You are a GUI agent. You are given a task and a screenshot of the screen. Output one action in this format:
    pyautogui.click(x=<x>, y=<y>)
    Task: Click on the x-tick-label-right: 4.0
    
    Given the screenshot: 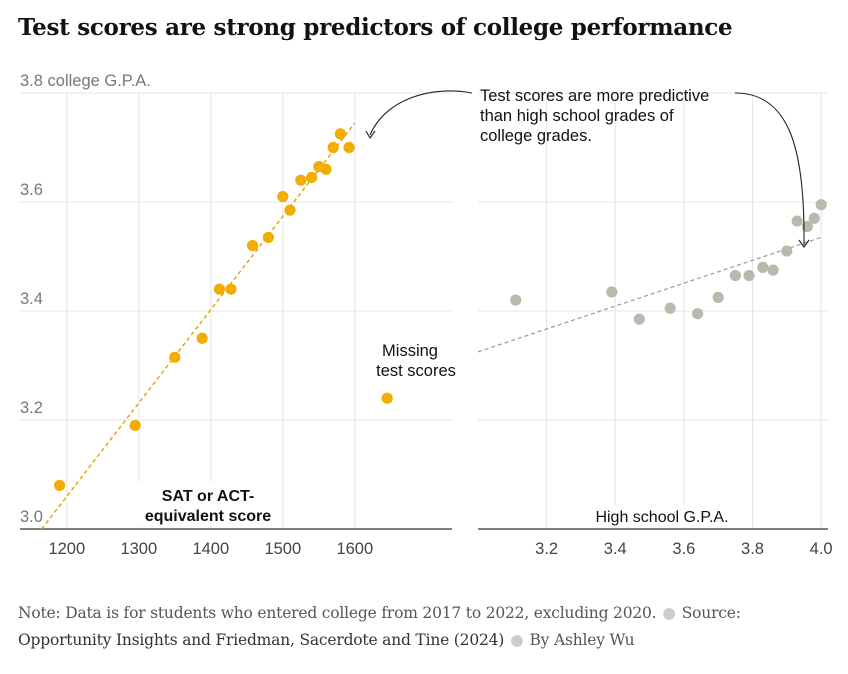 What is the action you would take?
    pyautogui.click(x=821, y=549)
    